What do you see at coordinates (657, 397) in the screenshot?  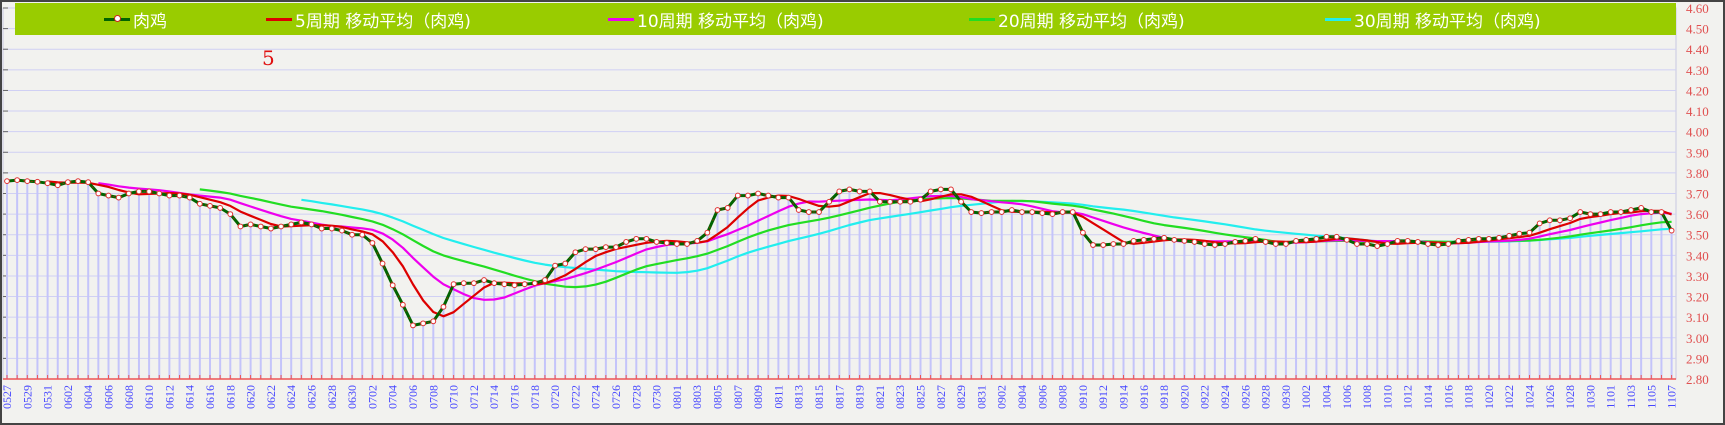 I see `x-tick-label: 0730` at bounding box center [657, 397].